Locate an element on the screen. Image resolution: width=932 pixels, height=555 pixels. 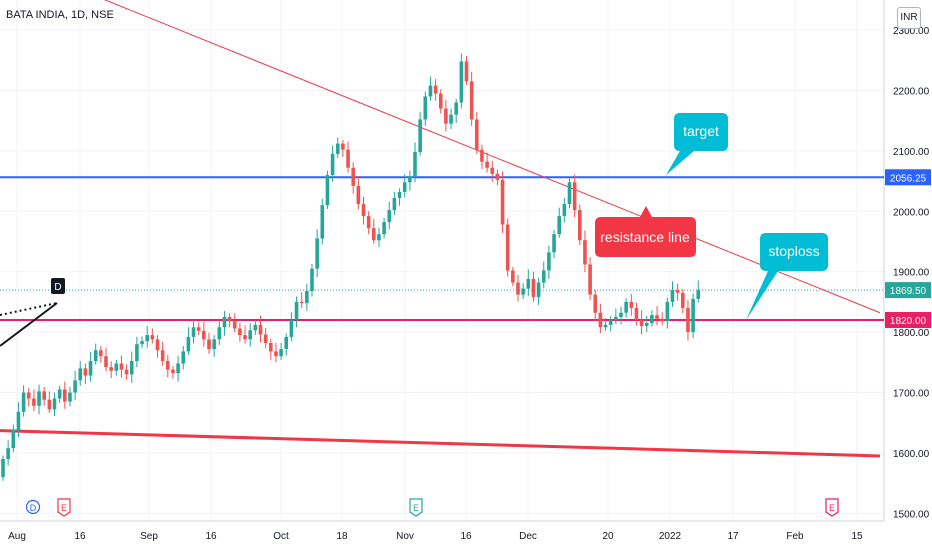
earnings-marker-2: E is located at coordinates (416, 507).